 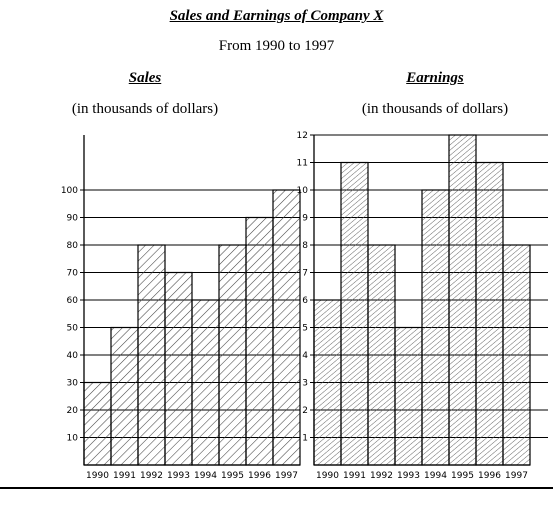 What do you see at coordinates (145, 109) in the screenshot?
I see `sales-chart-units: (in thousands of dollars)` at bounding box center [145, 109].